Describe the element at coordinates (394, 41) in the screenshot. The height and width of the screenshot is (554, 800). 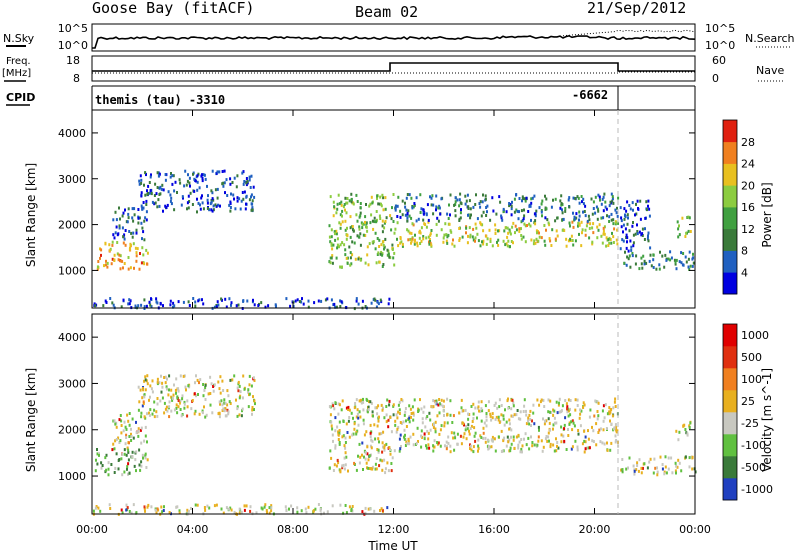
I see `nsky-trace` at that location.